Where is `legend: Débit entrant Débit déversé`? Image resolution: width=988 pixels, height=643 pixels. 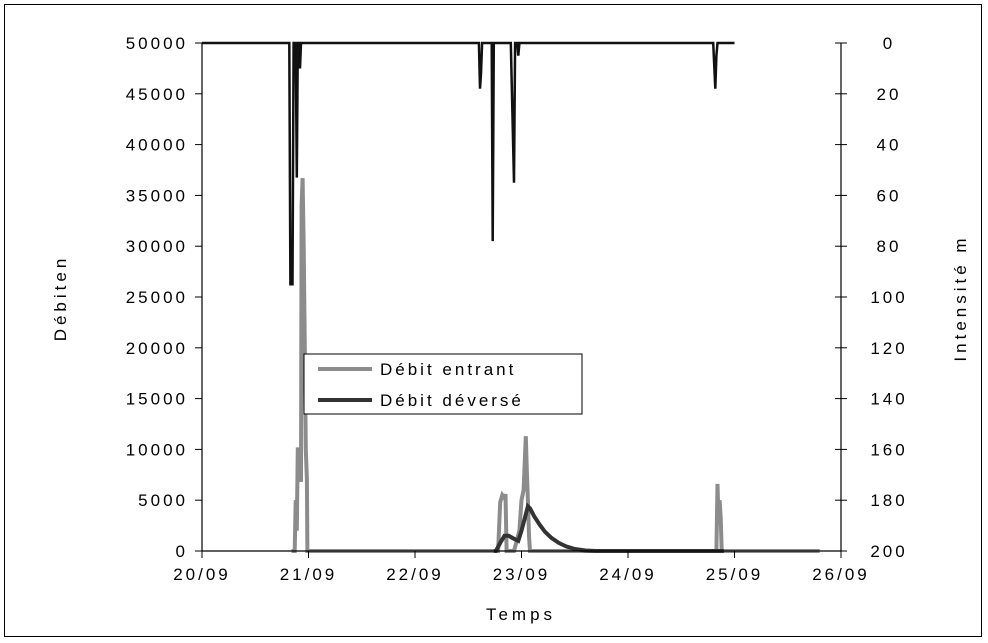 legend: Débit entrant Débit déversé is located at coordinates (443, 384).